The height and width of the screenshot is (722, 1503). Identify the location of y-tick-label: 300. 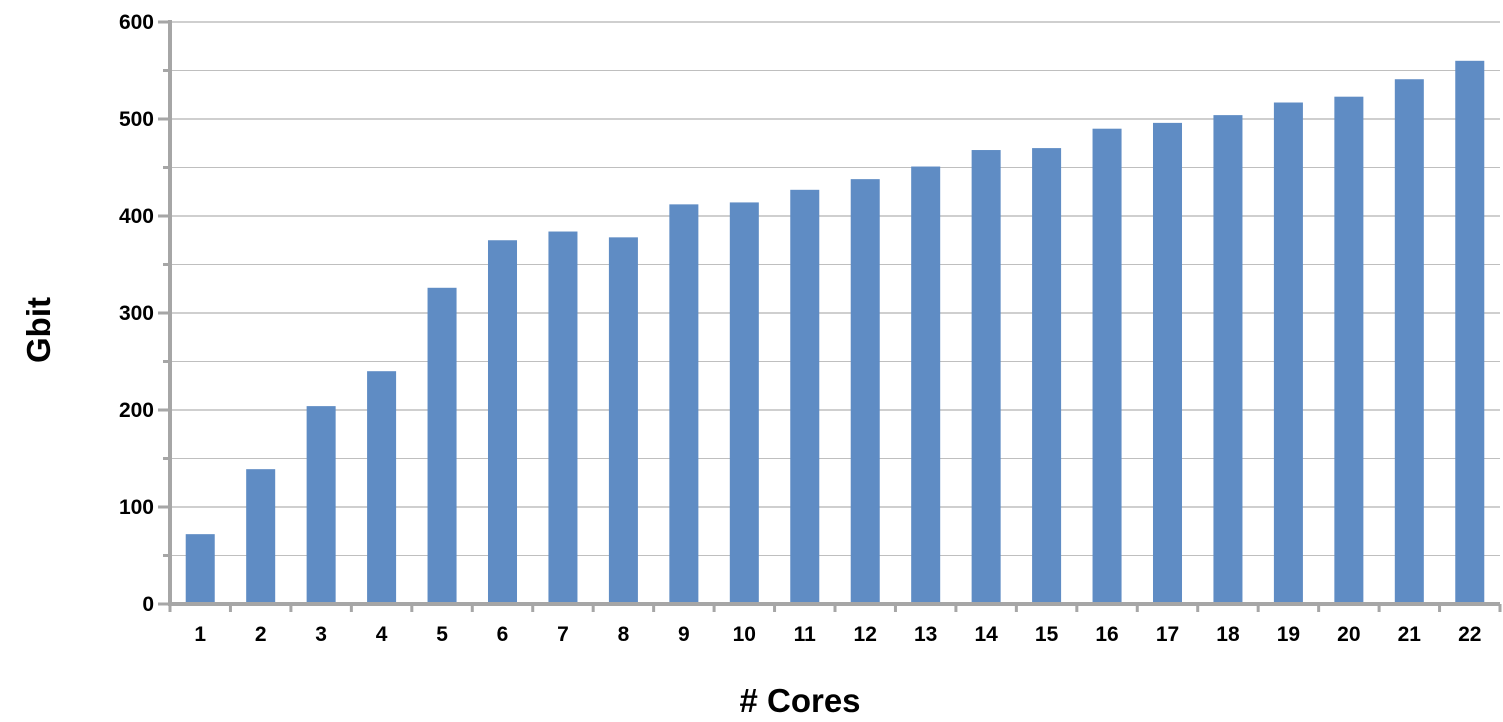
(136, 313).